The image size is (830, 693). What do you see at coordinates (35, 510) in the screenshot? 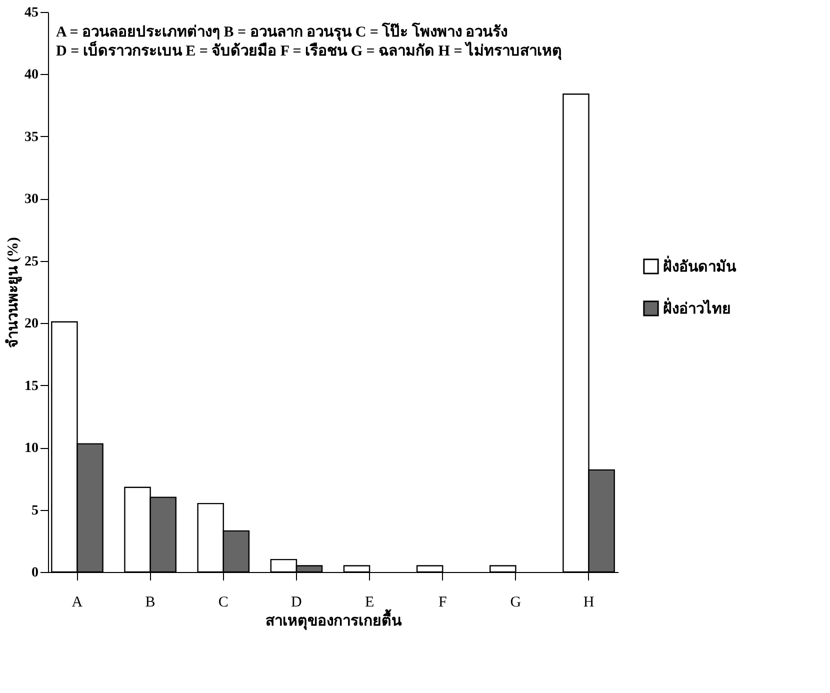
I see `y-tick-label: 5` at bounding box center [35, 510].